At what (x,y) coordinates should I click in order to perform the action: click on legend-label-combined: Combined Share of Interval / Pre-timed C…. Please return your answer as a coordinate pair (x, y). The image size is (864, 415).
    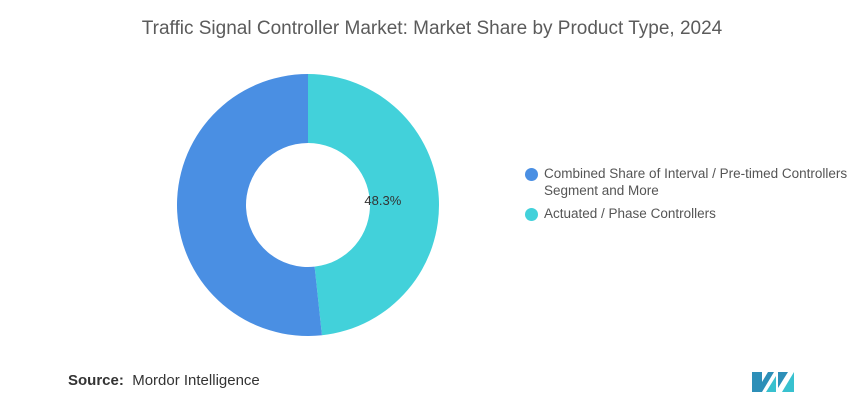
    Looking at the image, I should click on (696, 182).